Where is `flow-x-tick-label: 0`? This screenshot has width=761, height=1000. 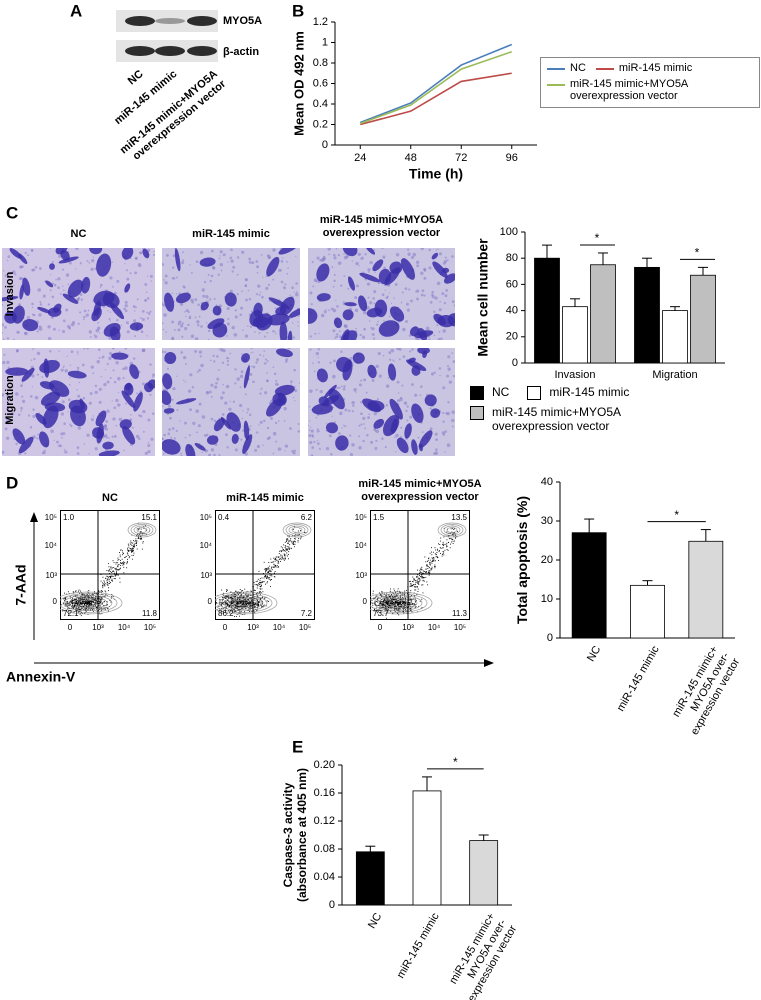
flow-x-tick-label: 0 is located at coordinates (225, 627).